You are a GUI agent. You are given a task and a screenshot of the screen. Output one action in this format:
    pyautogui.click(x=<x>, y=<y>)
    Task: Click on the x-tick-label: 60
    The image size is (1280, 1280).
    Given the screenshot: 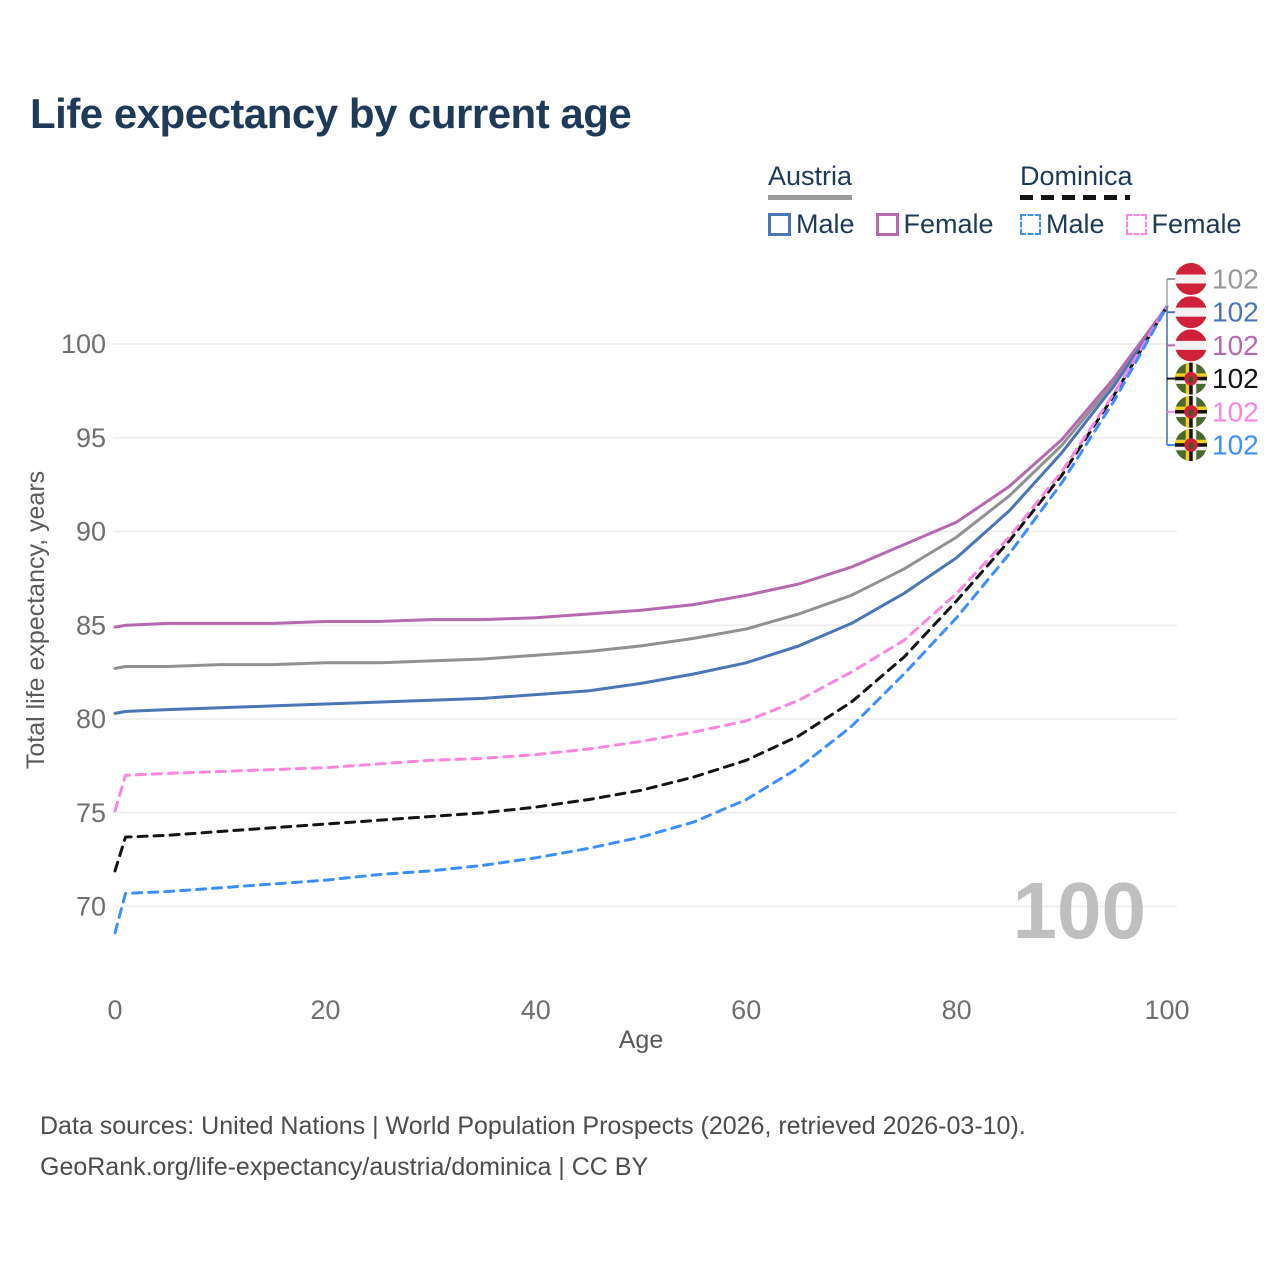 What is the action you would take?
    pyautogui.click(x=746, y=1010)
    